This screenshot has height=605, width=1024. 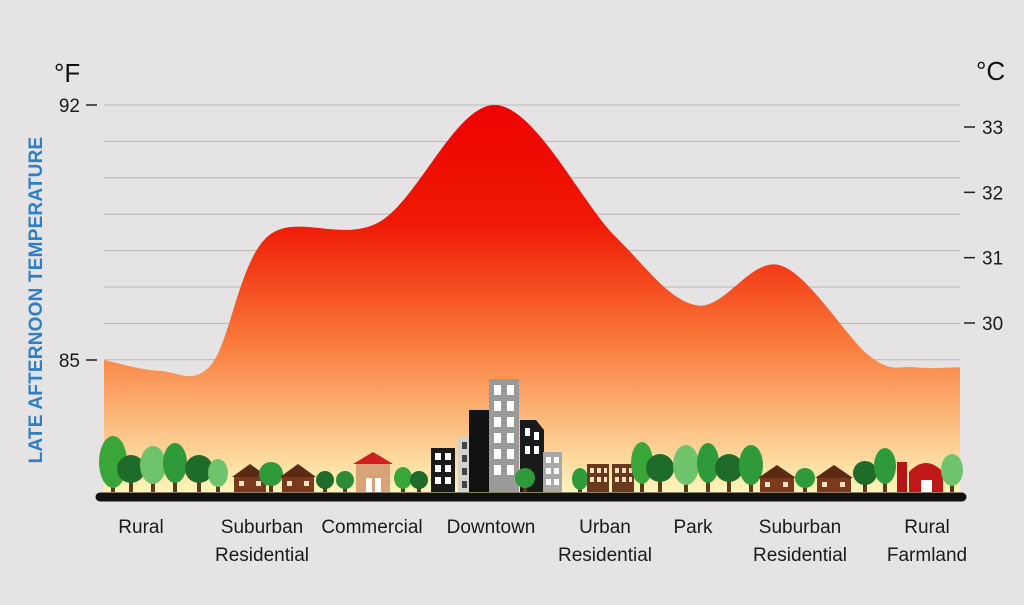 What do you see at coordinates (992, 193) in the screenshot?
I see `right-tick-label: 32` at bounding box center [992, 193].